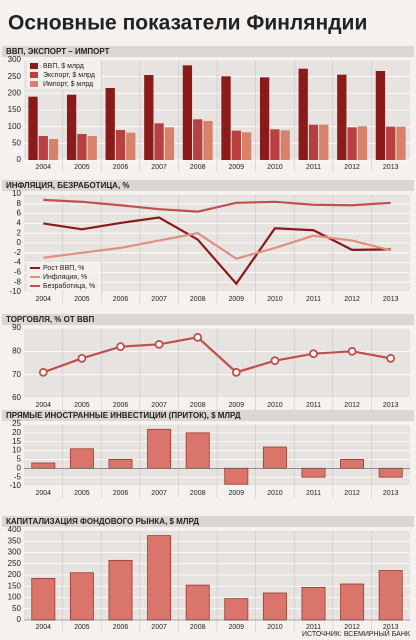 The height and width of the screenshot is (640, 416). Describe the element at coordinates (15, 585) in the screenshot. I see `y-tick-label: 150` at that location.